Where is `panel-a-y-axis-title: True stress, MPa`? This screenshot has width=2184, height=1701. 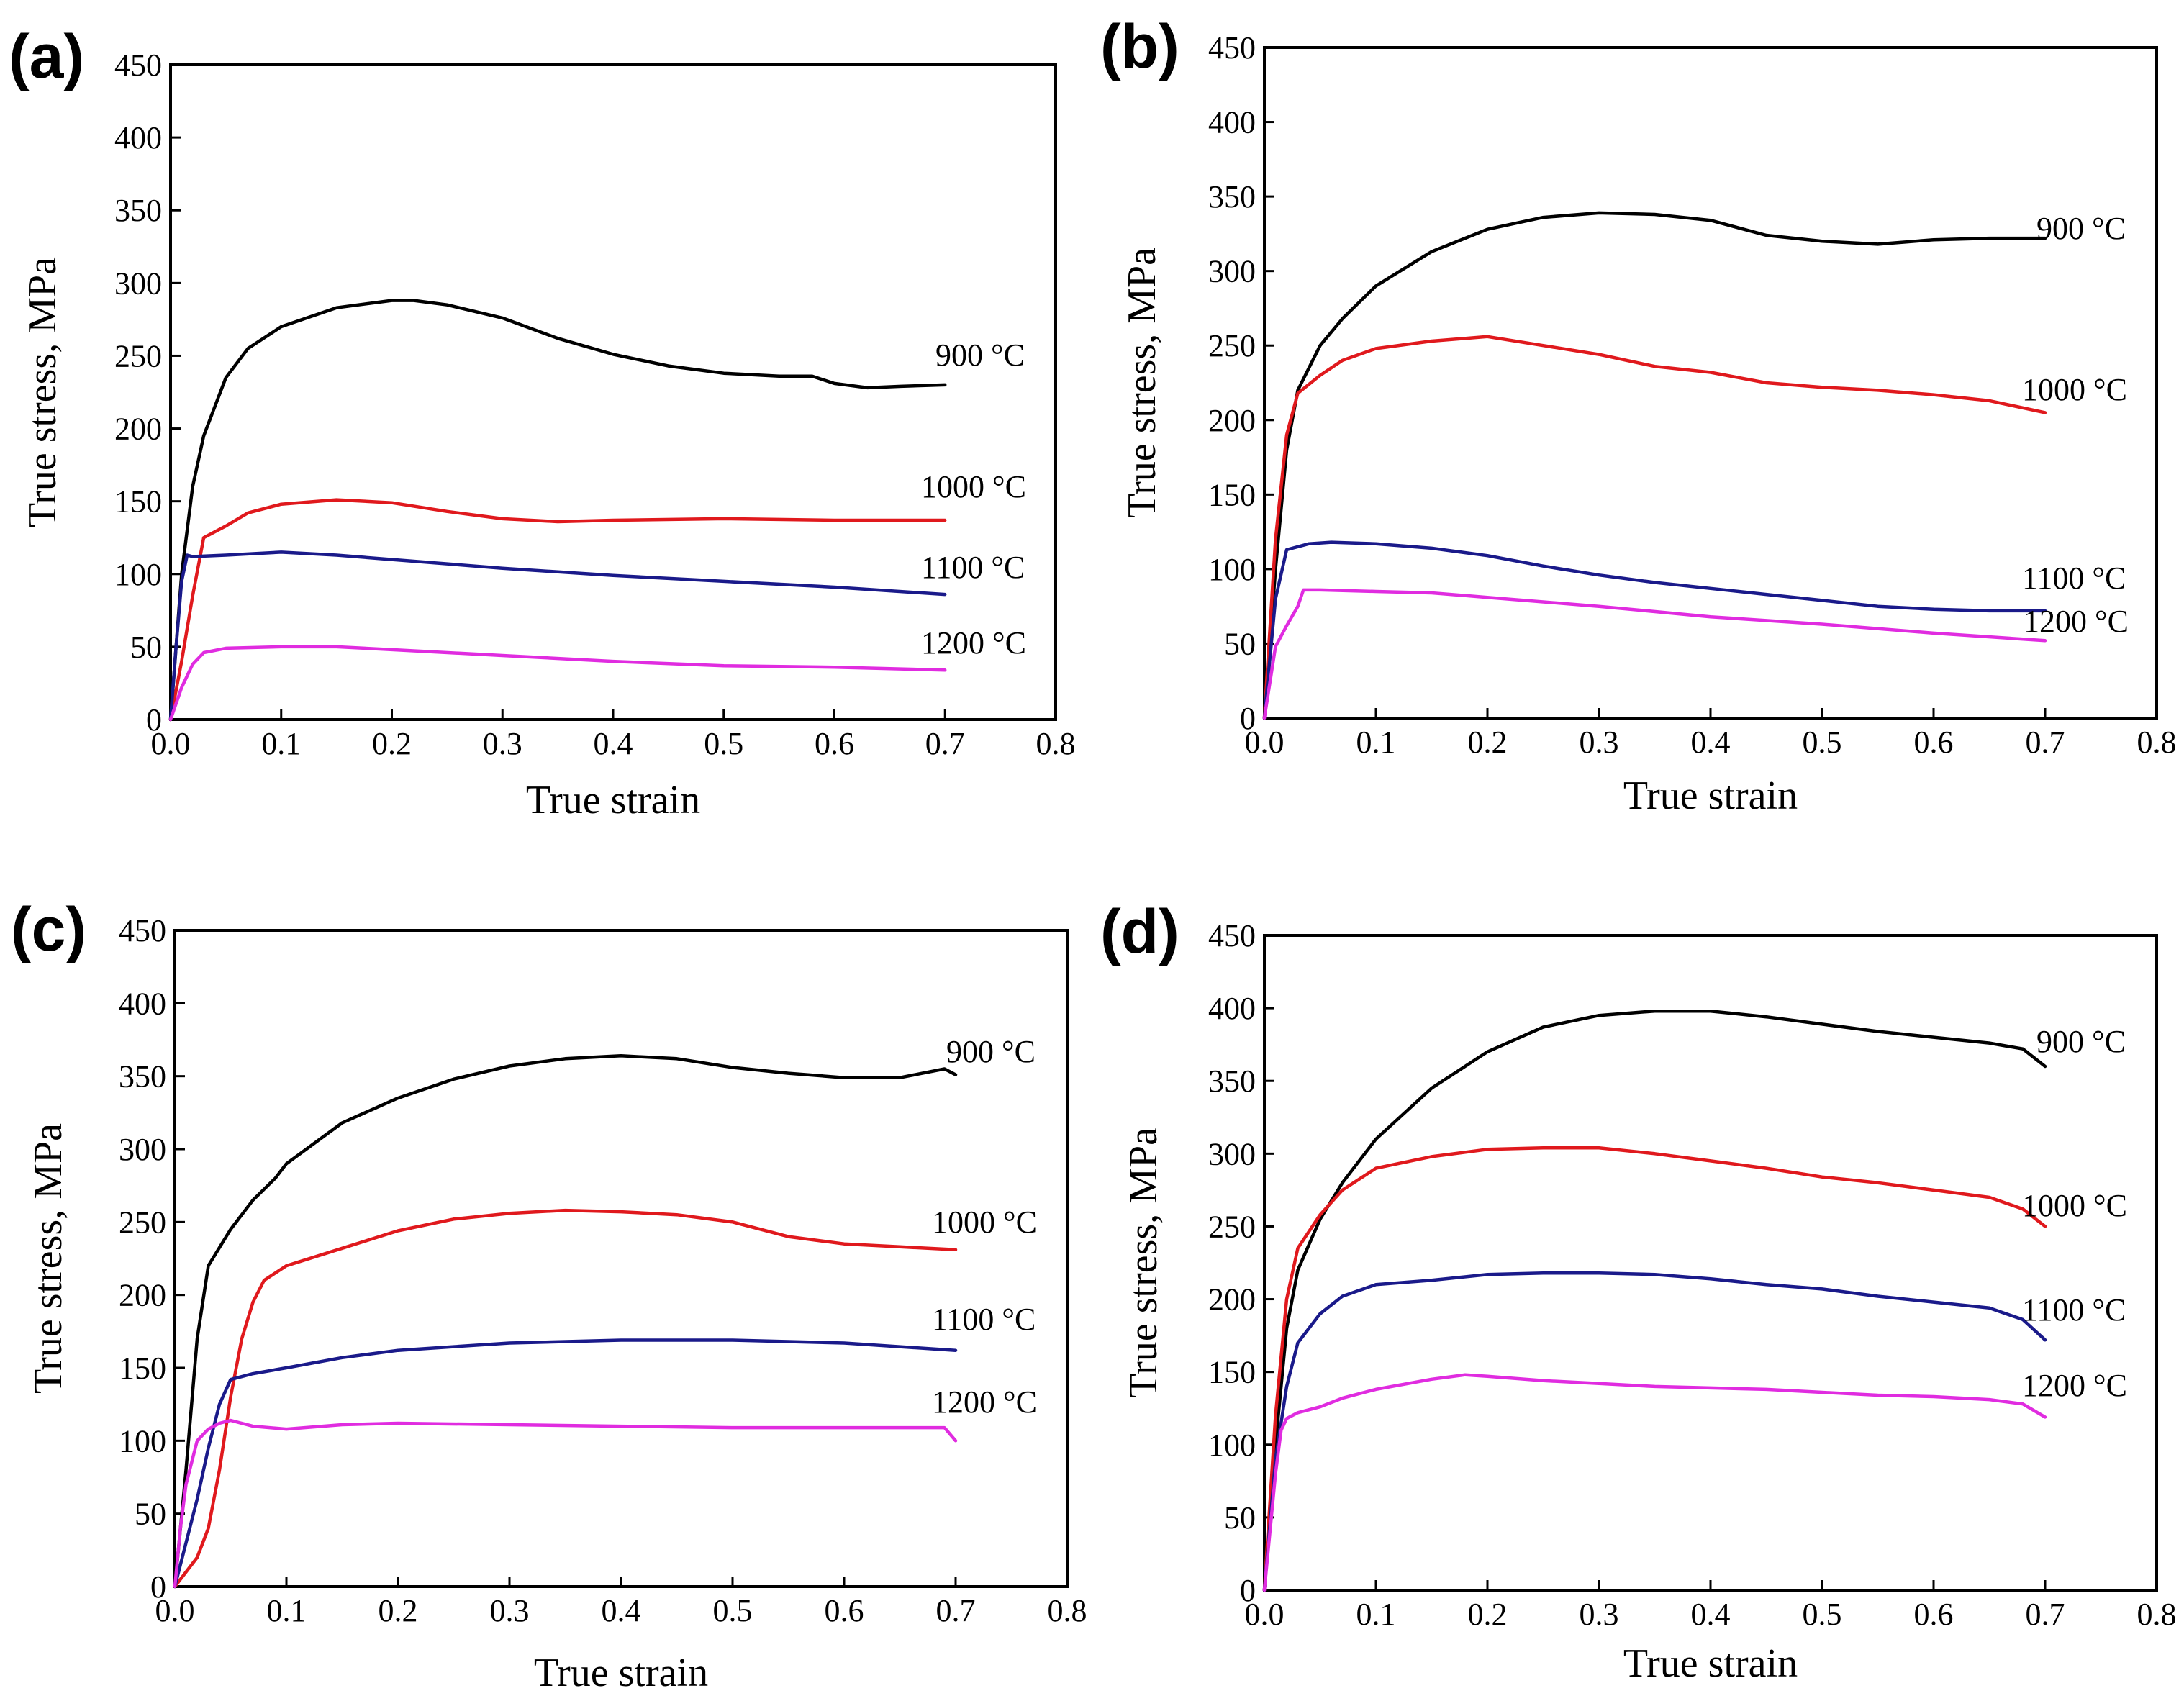 panel-a-y-axis-title: True stress, MPa is located at coordinates (42, 392).